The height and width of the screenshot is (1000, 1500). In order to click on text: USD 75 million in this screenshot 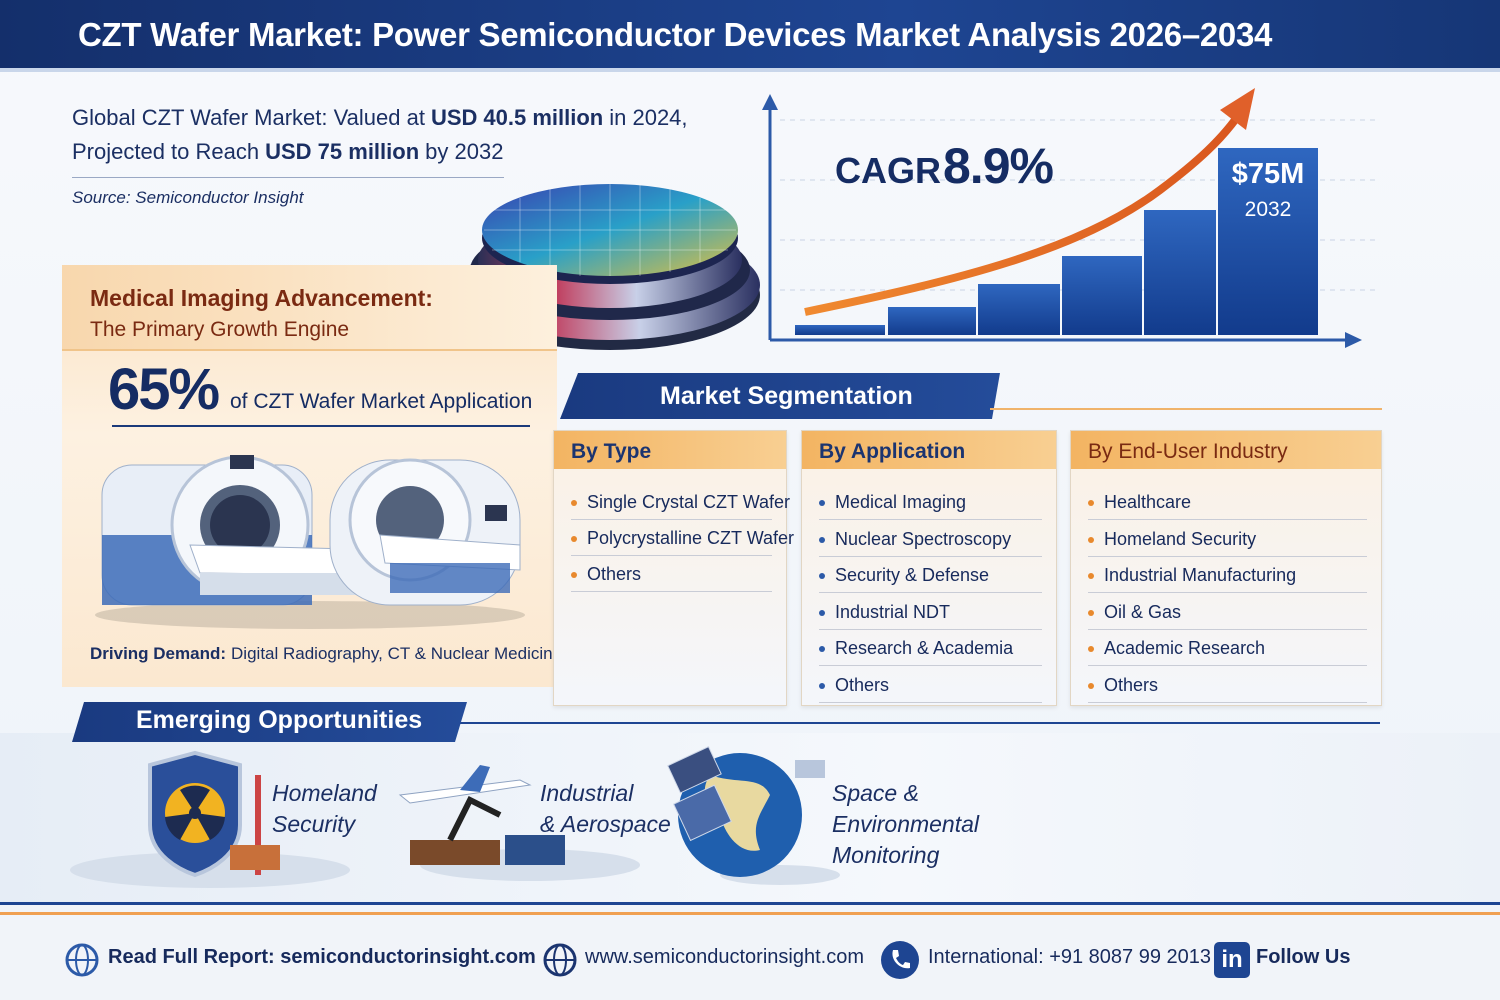, I will do `click(342, 151)`.